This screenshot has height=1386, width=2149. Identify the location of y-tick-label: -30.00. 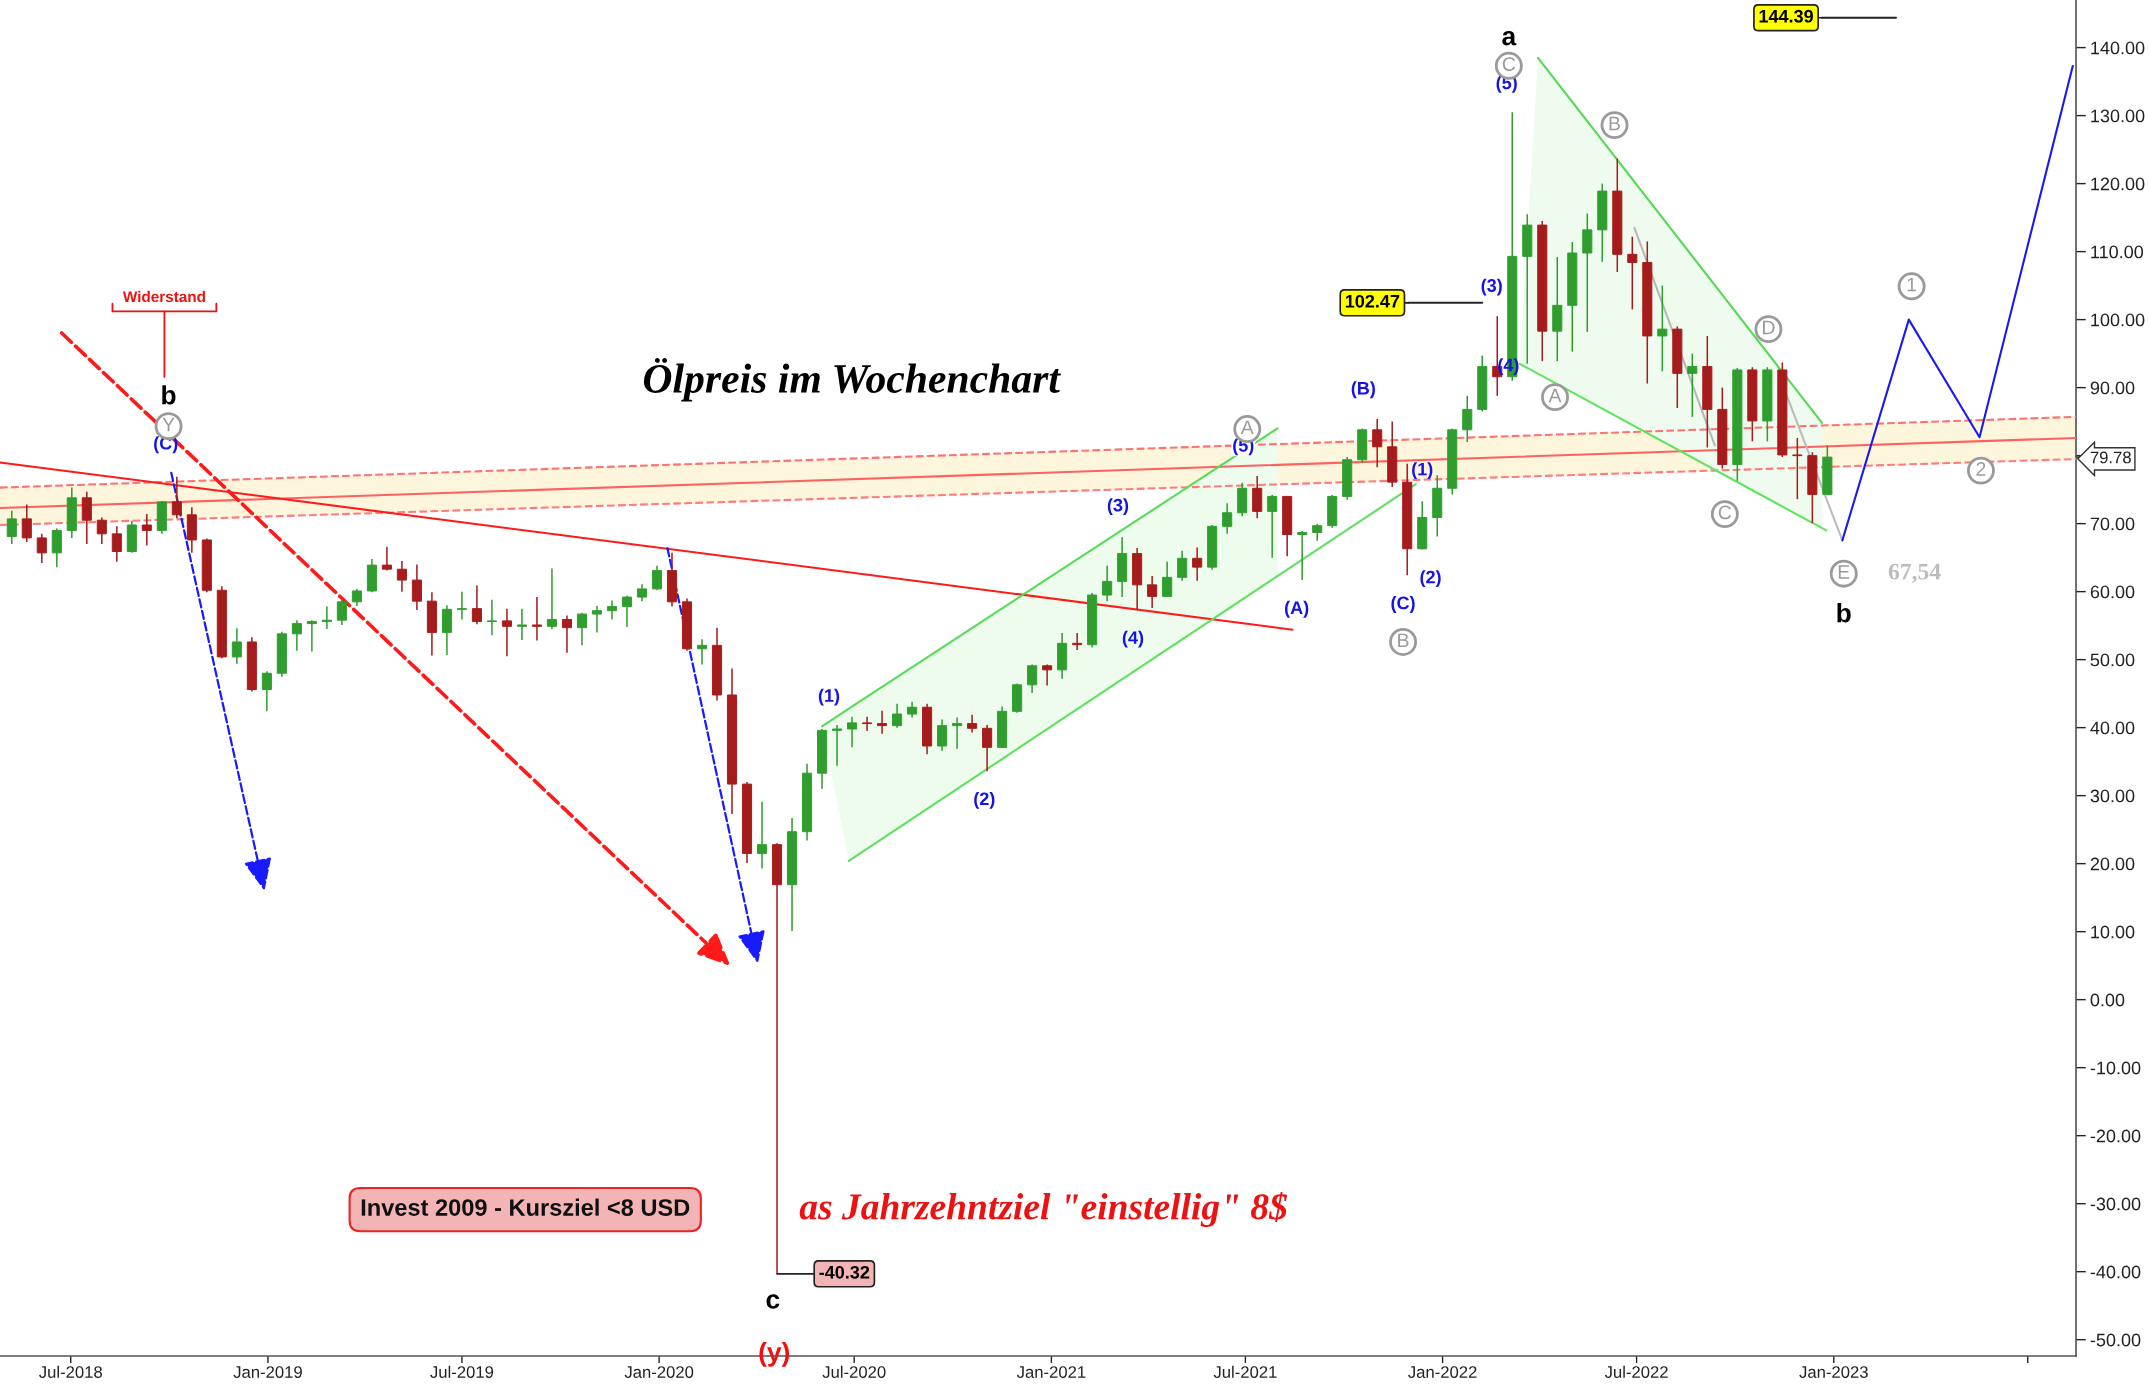
(2115, 1204).